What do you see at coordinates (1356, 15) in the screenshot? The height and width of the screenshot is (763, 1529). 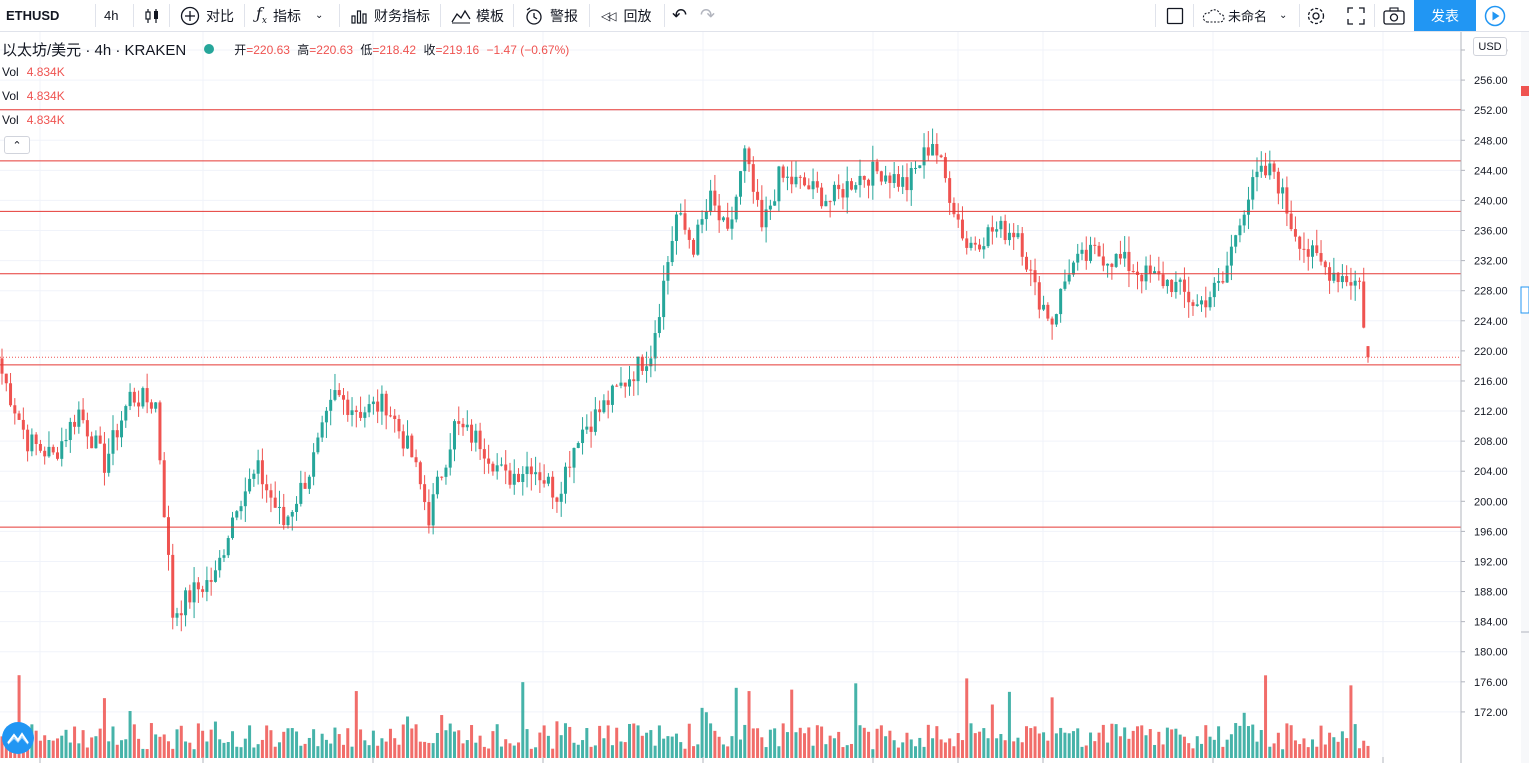 I see `fullscreen-button` at bounding box center [1356, 15].